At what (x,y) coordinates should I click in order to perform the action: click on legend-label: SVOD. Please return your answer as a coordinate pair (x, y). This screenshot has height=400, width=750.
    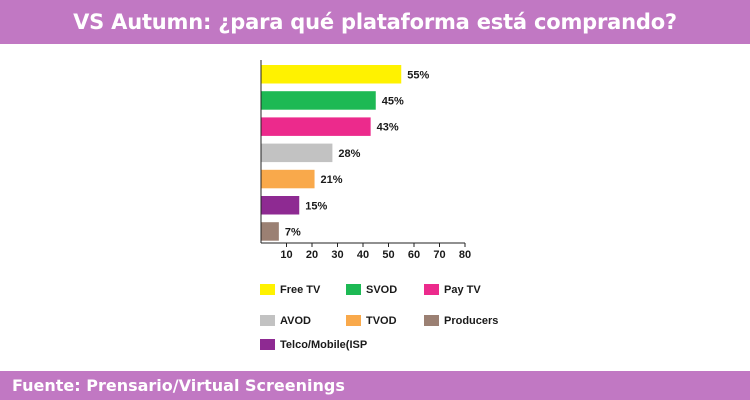
    Looking at the image, I should click on (381, 290).